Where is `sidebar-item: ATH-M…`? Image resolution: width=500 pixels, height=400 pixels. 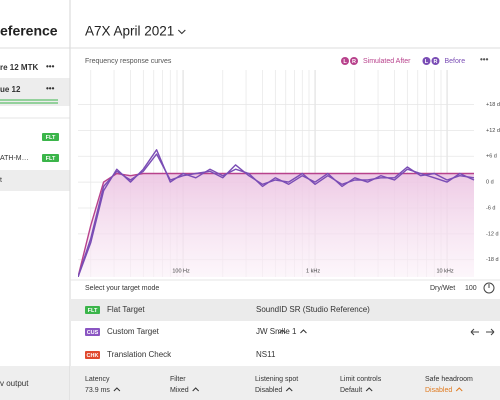
sidebar-item: ATH-M… is located at coordinates (14, 158).